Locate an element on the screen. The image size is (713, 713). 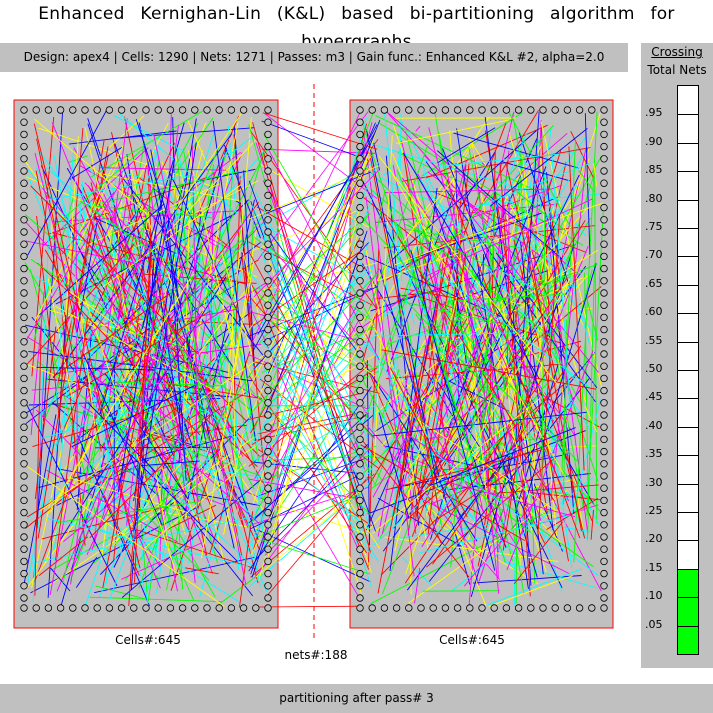
meter-tick-label: .90 is located at coordinates (654, 141).